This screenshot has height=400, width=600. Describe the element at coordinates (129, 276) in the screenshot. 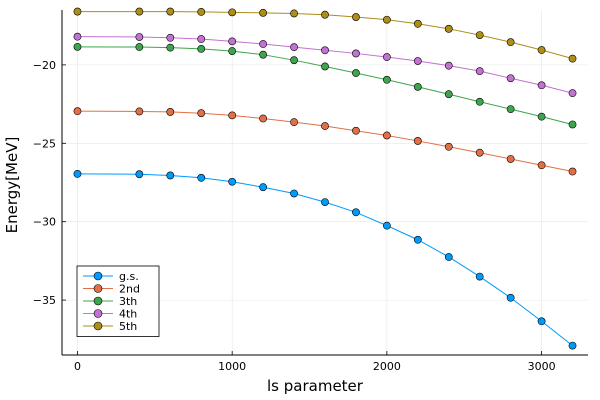

I see `legend-label: g.s.` at that location.